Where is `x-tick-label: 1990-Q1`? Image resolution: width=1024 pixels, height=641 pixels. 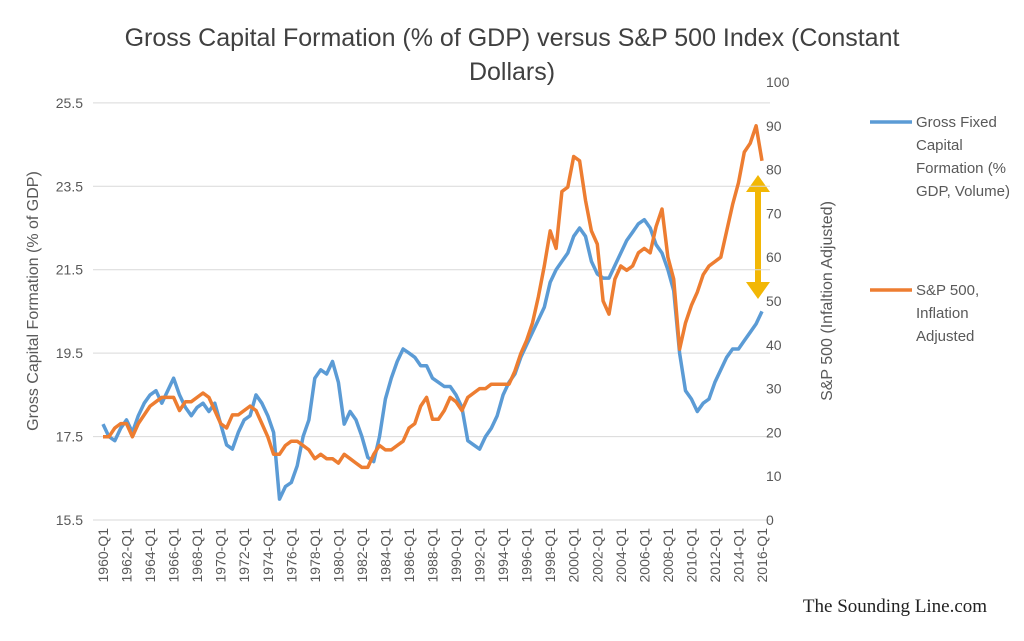
x-tick-label: 1990-Q1 is located at coordinates (456, 555).